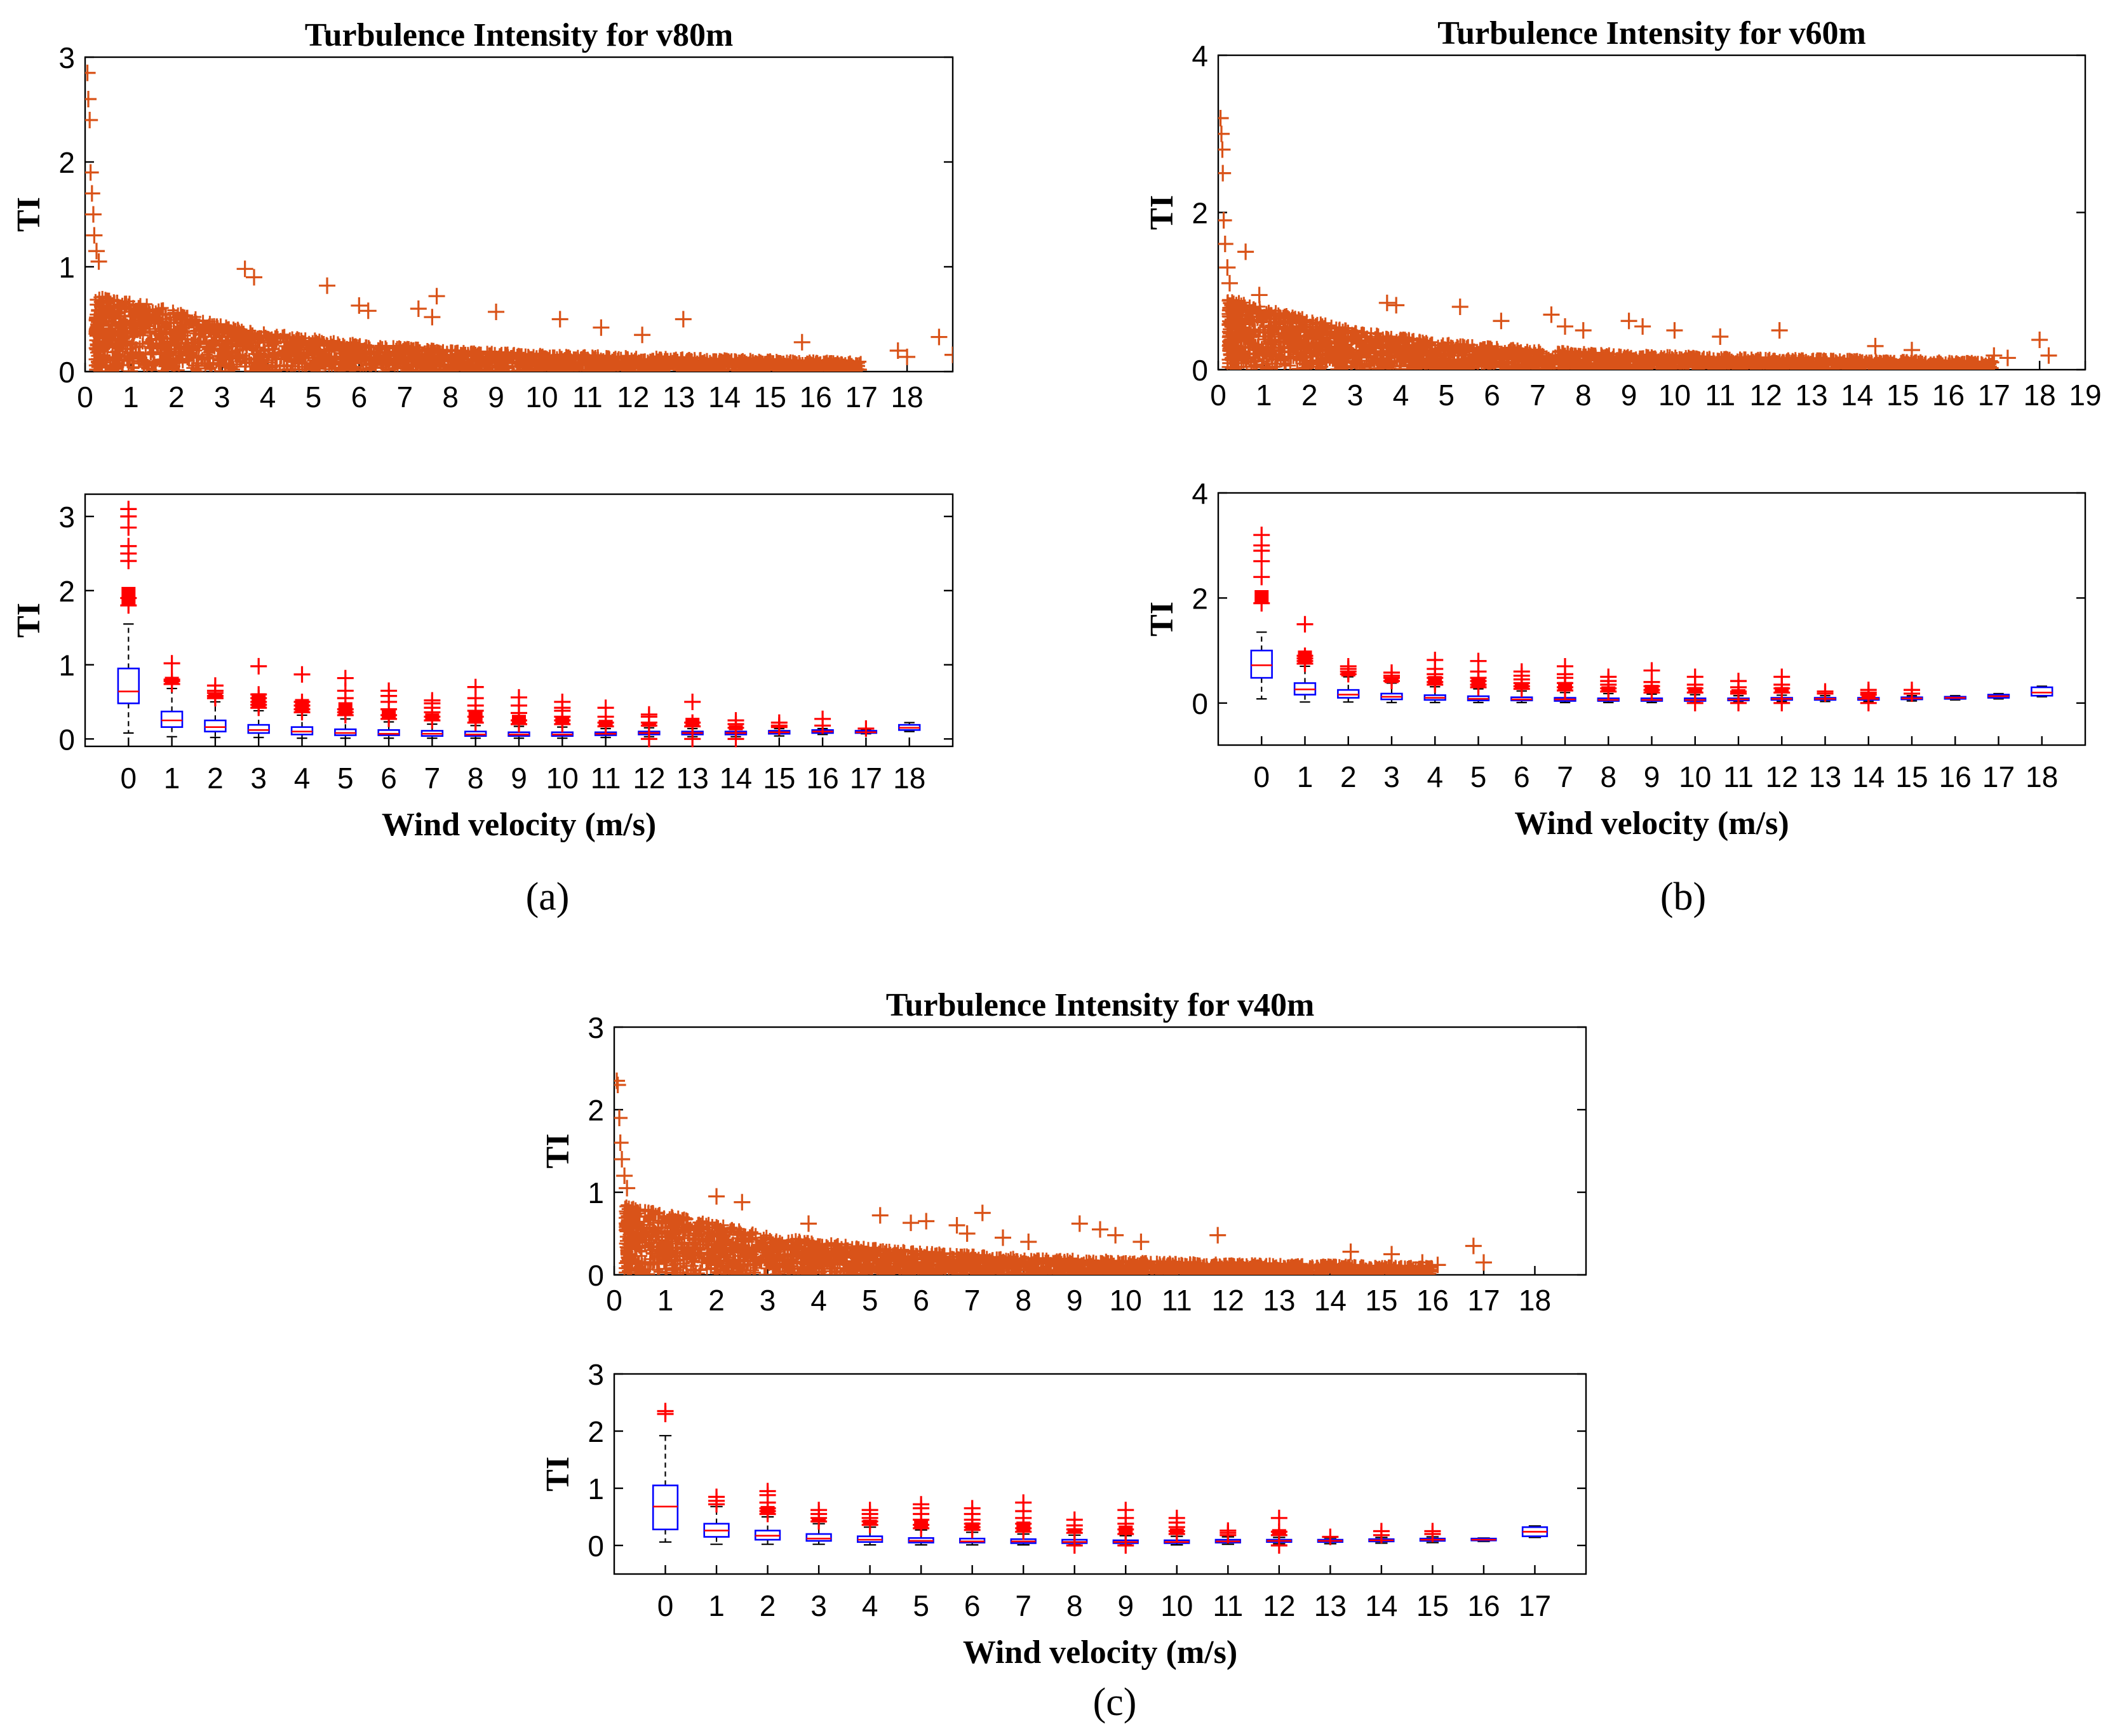 The width and height of the screenshot is (2117, 1736). What do you see at coordinates (1994, 395) in the screenshot?
I see `x-tick-label: 17` at bounding box center [1994, 395].